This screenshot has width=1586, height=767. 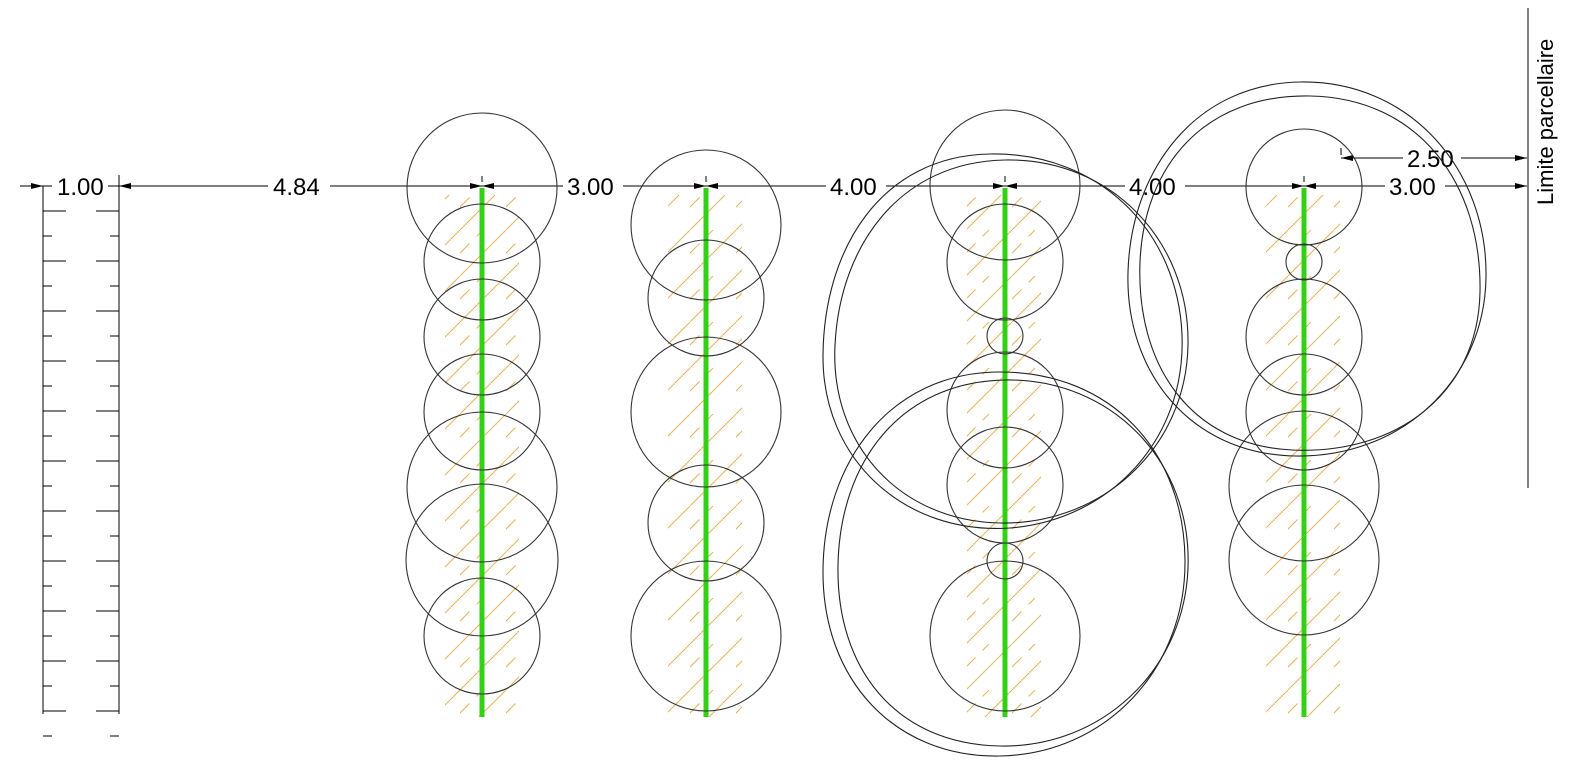 What do you see at coordinates (81, 473) in the screenshot?
I see `ruler-ticks` at bounding box center [81, 473].